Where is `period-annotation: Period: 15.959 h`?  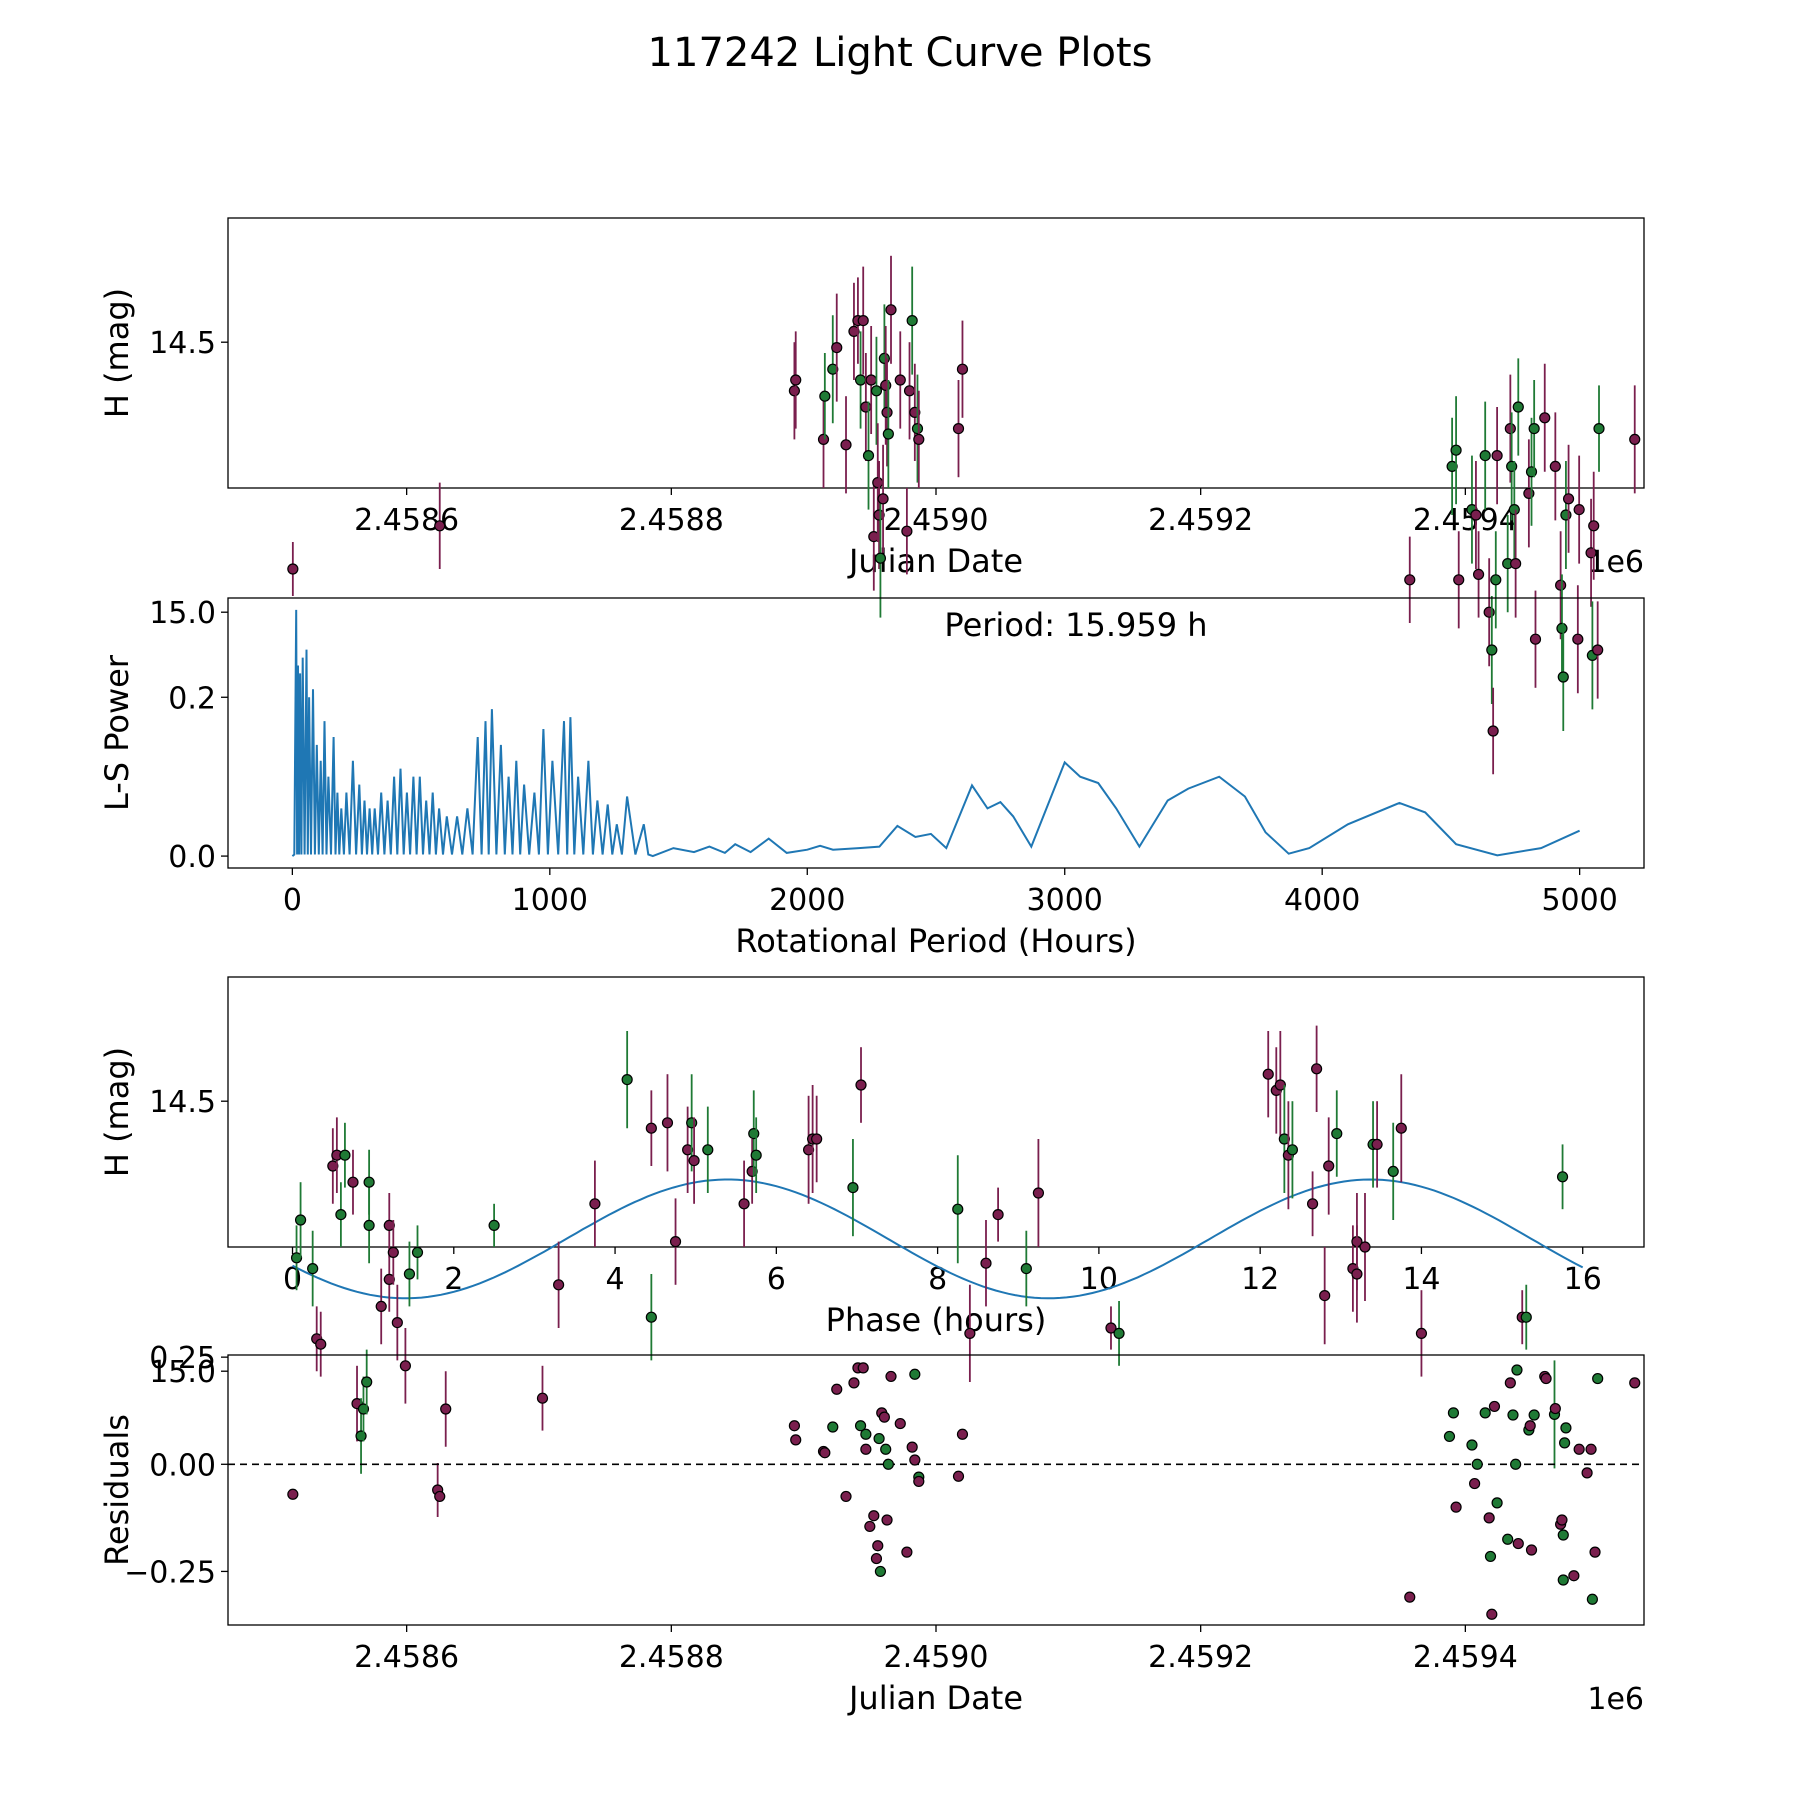 period-annotation: Period: 15.959 h is located at coordinates (1075, 625).